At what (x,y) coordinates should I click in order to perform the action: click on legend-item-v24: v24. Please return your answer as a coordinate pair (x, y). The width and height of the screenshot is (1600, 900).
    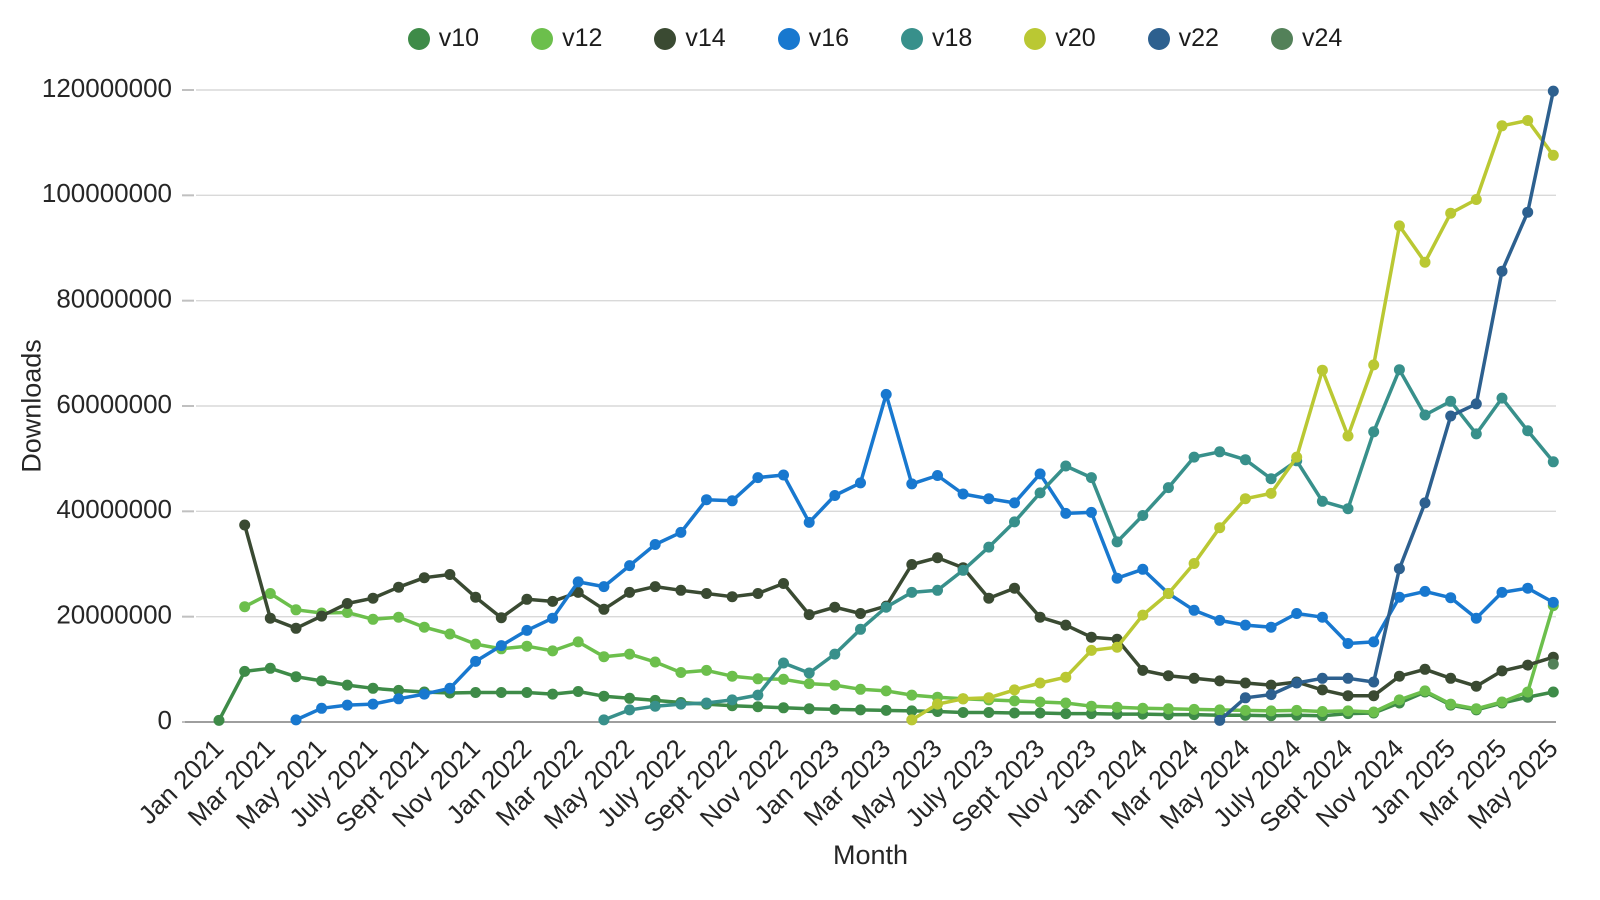
    Looking at the image, I should click on (1306, 38).